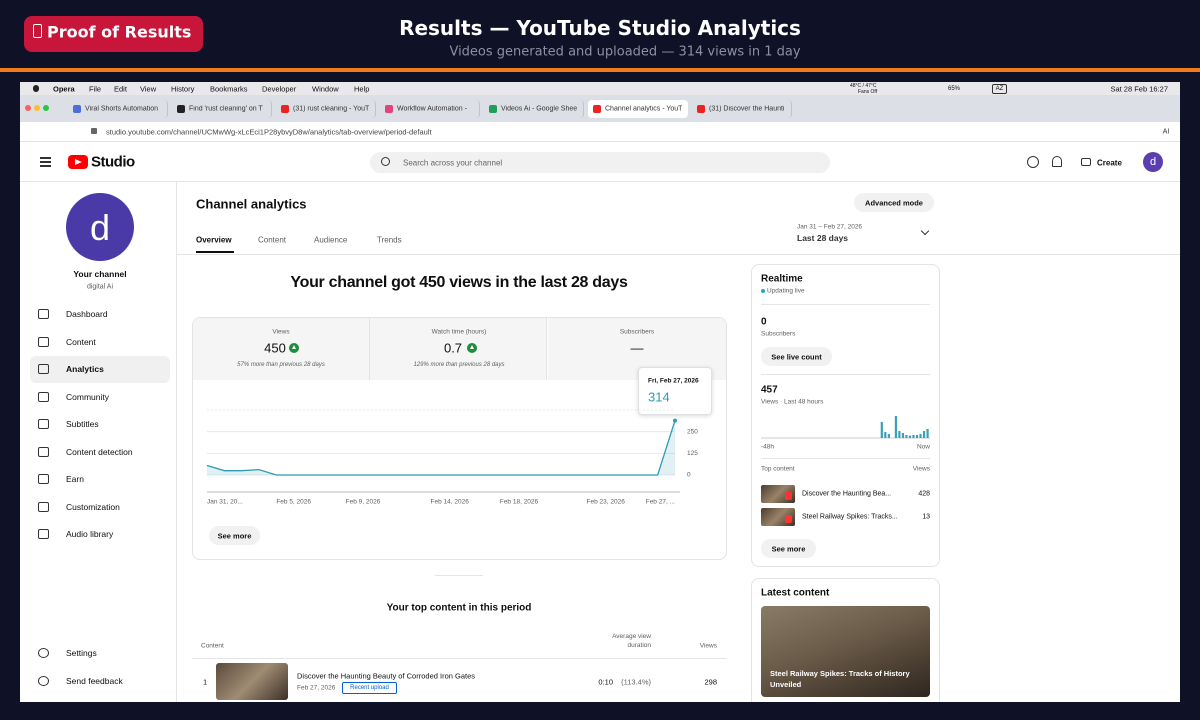 This screenshot has height=720, width=1200. I want to click on input-box, so click(999, 89).